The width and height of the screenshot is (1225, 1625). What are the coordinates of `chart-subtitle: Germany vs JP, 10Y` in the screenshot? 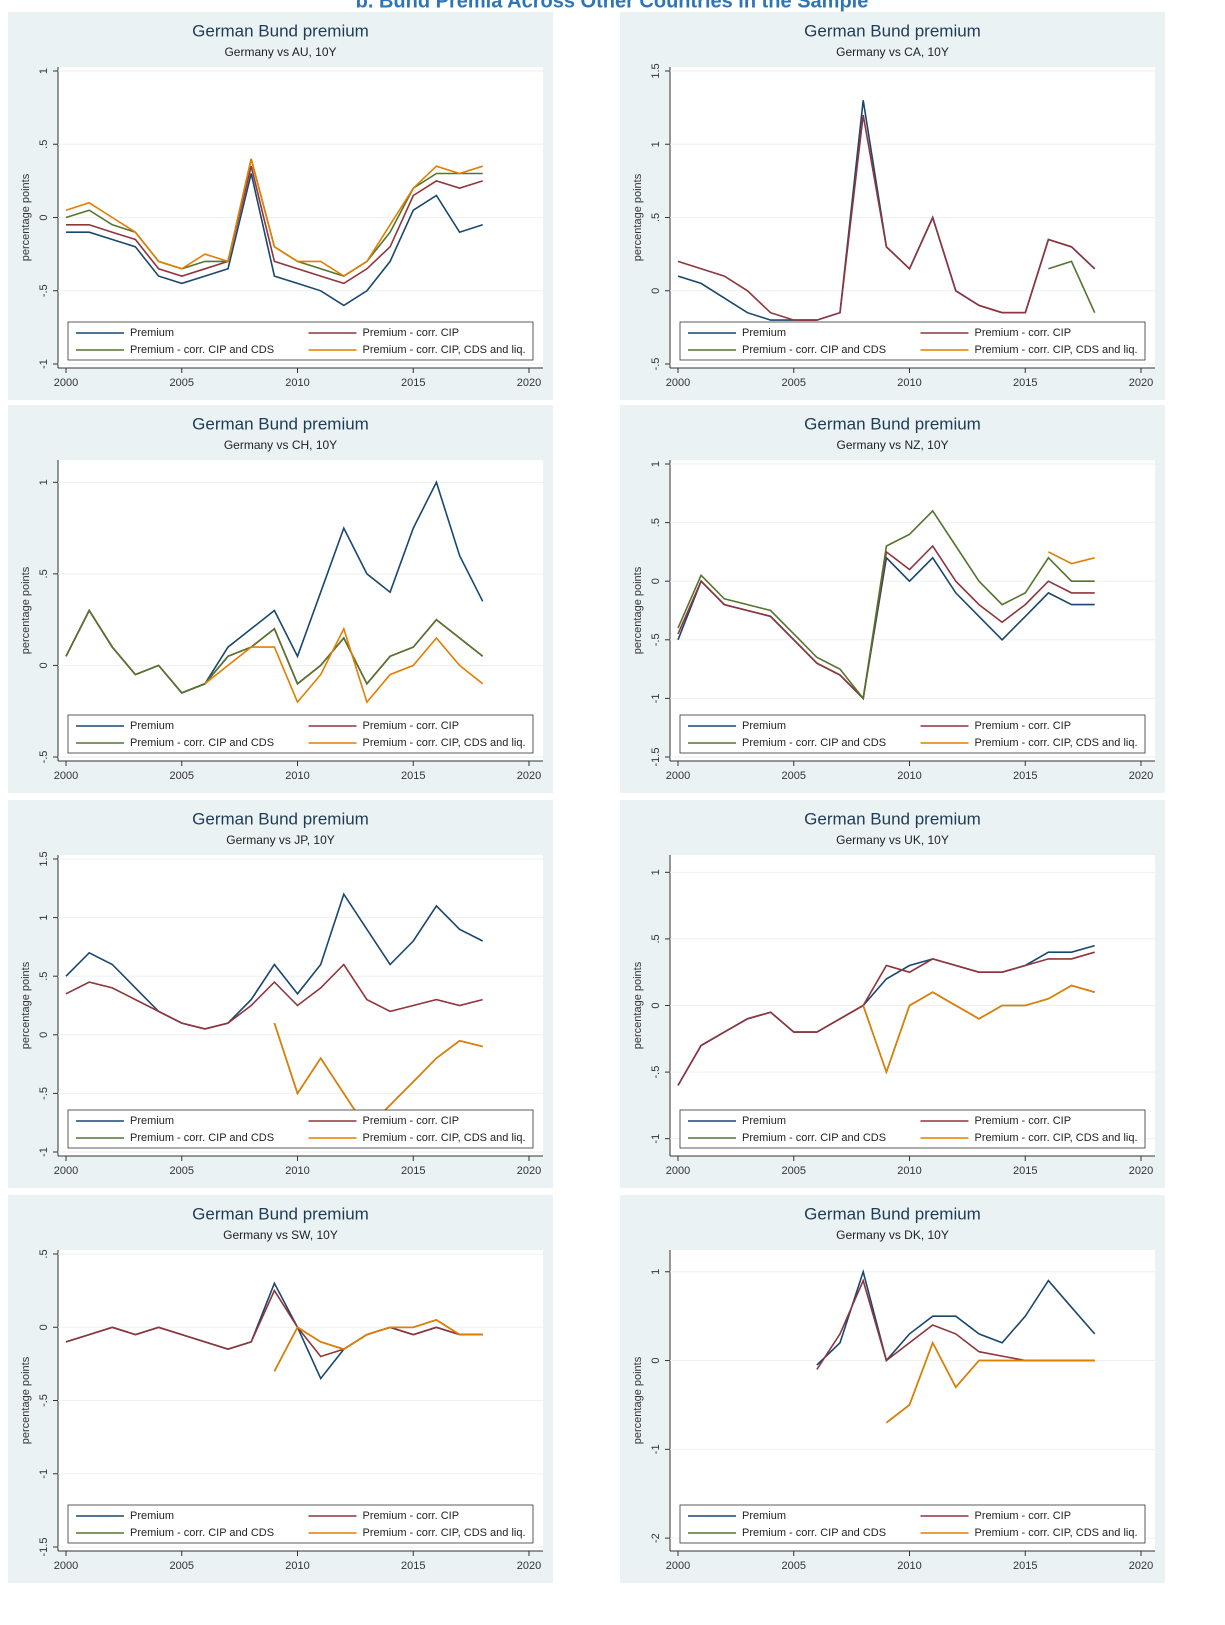 It's located at (280, 840).